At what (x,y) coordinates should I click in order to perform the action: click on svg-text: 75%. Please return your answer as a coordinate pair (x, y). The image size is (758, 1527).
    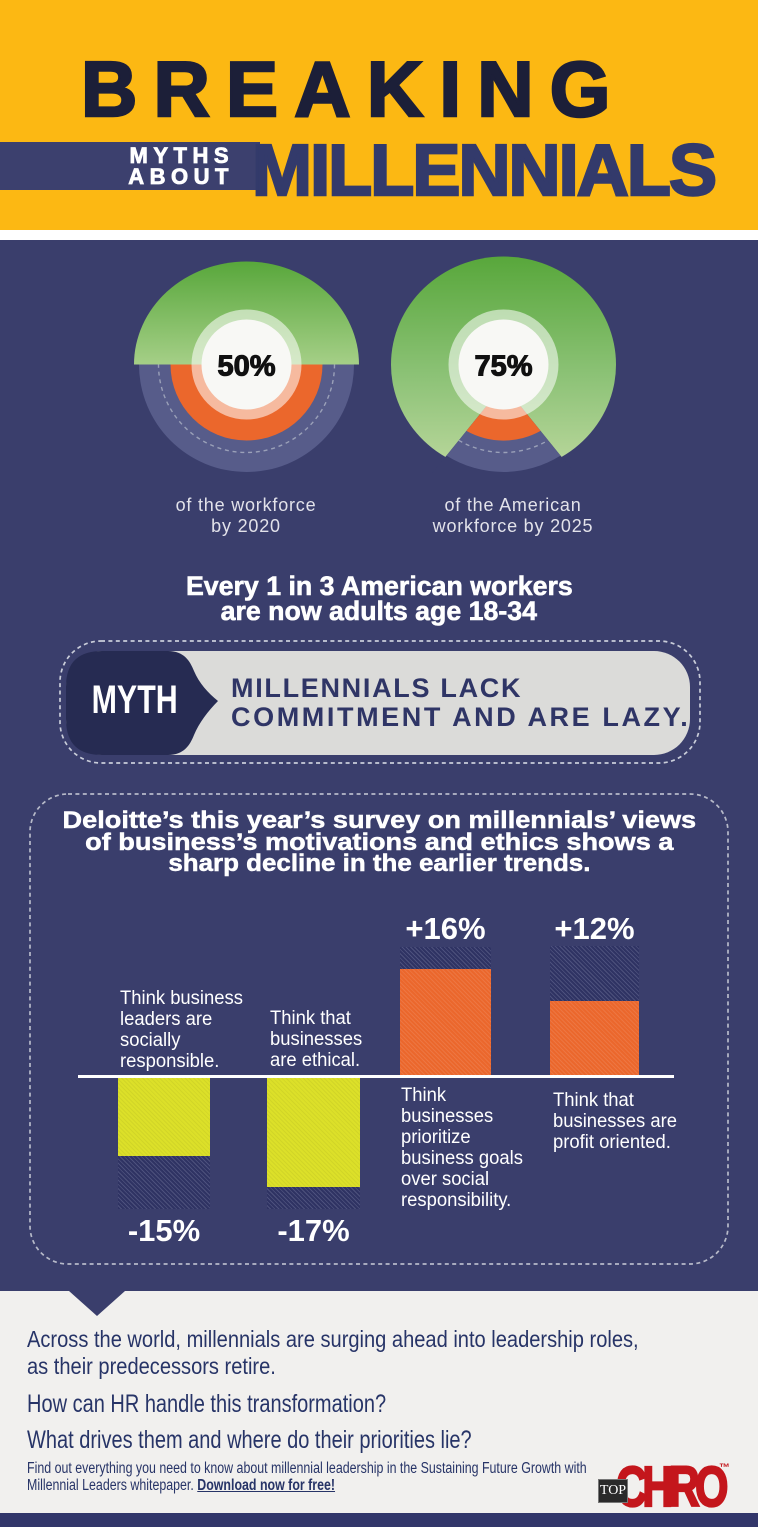
    Looking at the image, I should click on (503, 367).